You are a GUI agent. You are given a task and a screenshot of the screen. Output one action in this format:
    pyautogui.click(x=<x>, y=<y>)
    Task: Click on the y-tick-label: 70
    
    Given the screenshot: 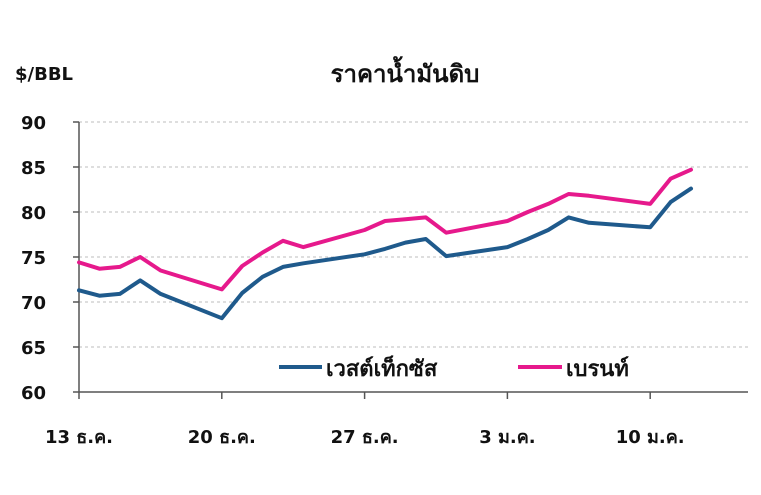 What is the action you would take?
    pyautogui.click(x=33, y=303)
    